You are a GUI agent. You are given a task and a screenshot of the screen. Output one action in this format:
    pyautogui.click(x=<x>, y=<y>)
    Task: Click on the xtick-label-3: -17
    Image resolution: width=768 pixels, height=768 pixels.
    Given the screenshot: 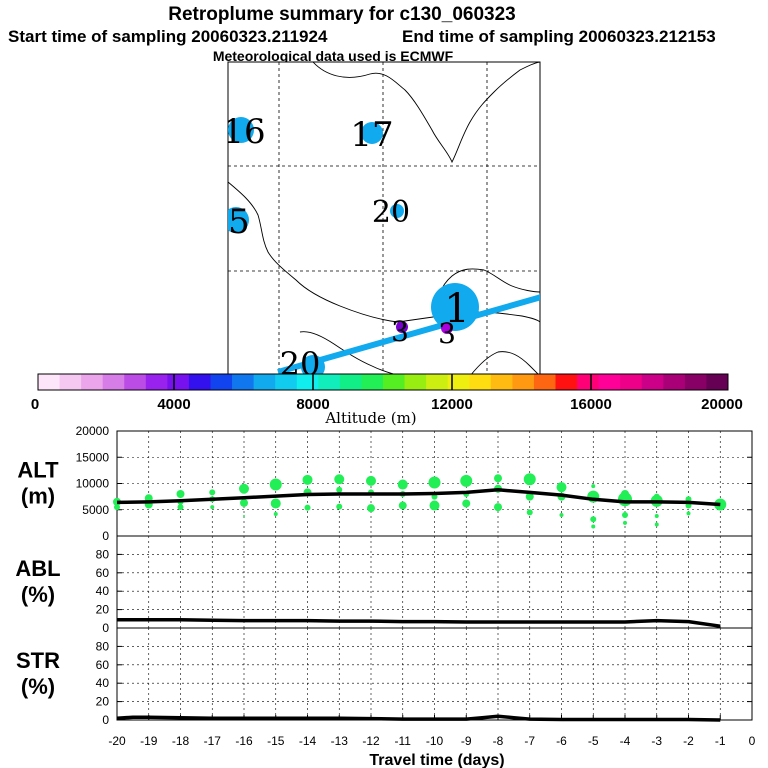 What is the action you would take?
    pyautogui.click(x=213, y=741)
    